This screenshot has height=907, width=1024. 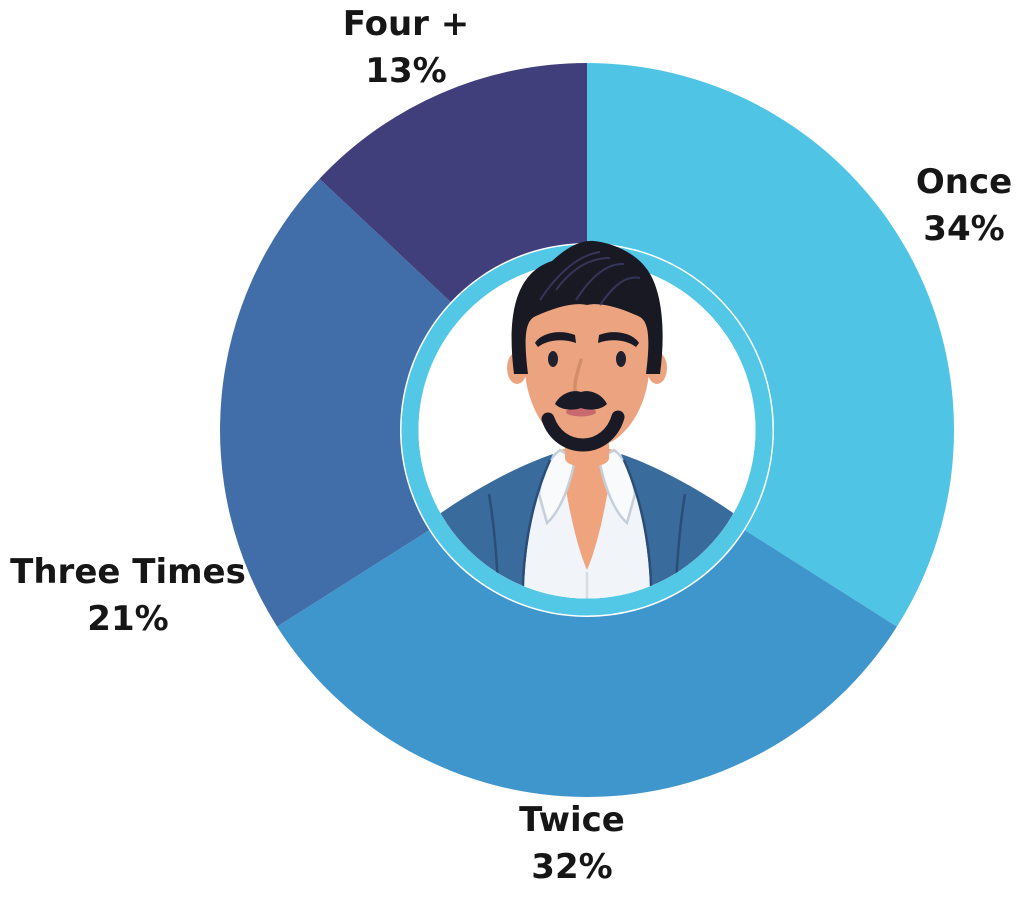 I want to click on avatar-eye-left, so click(x=553, y=359).